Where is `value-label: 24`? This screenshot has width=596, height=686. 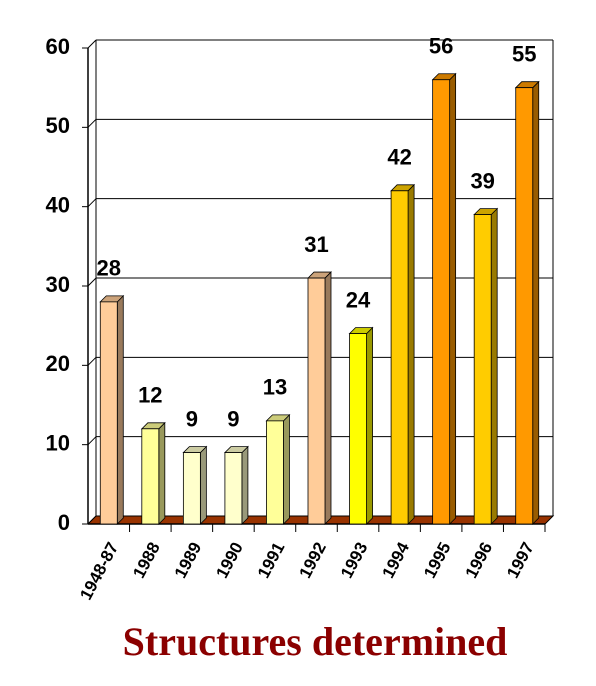 value-label: 24 is located at coordinates (358, 299).